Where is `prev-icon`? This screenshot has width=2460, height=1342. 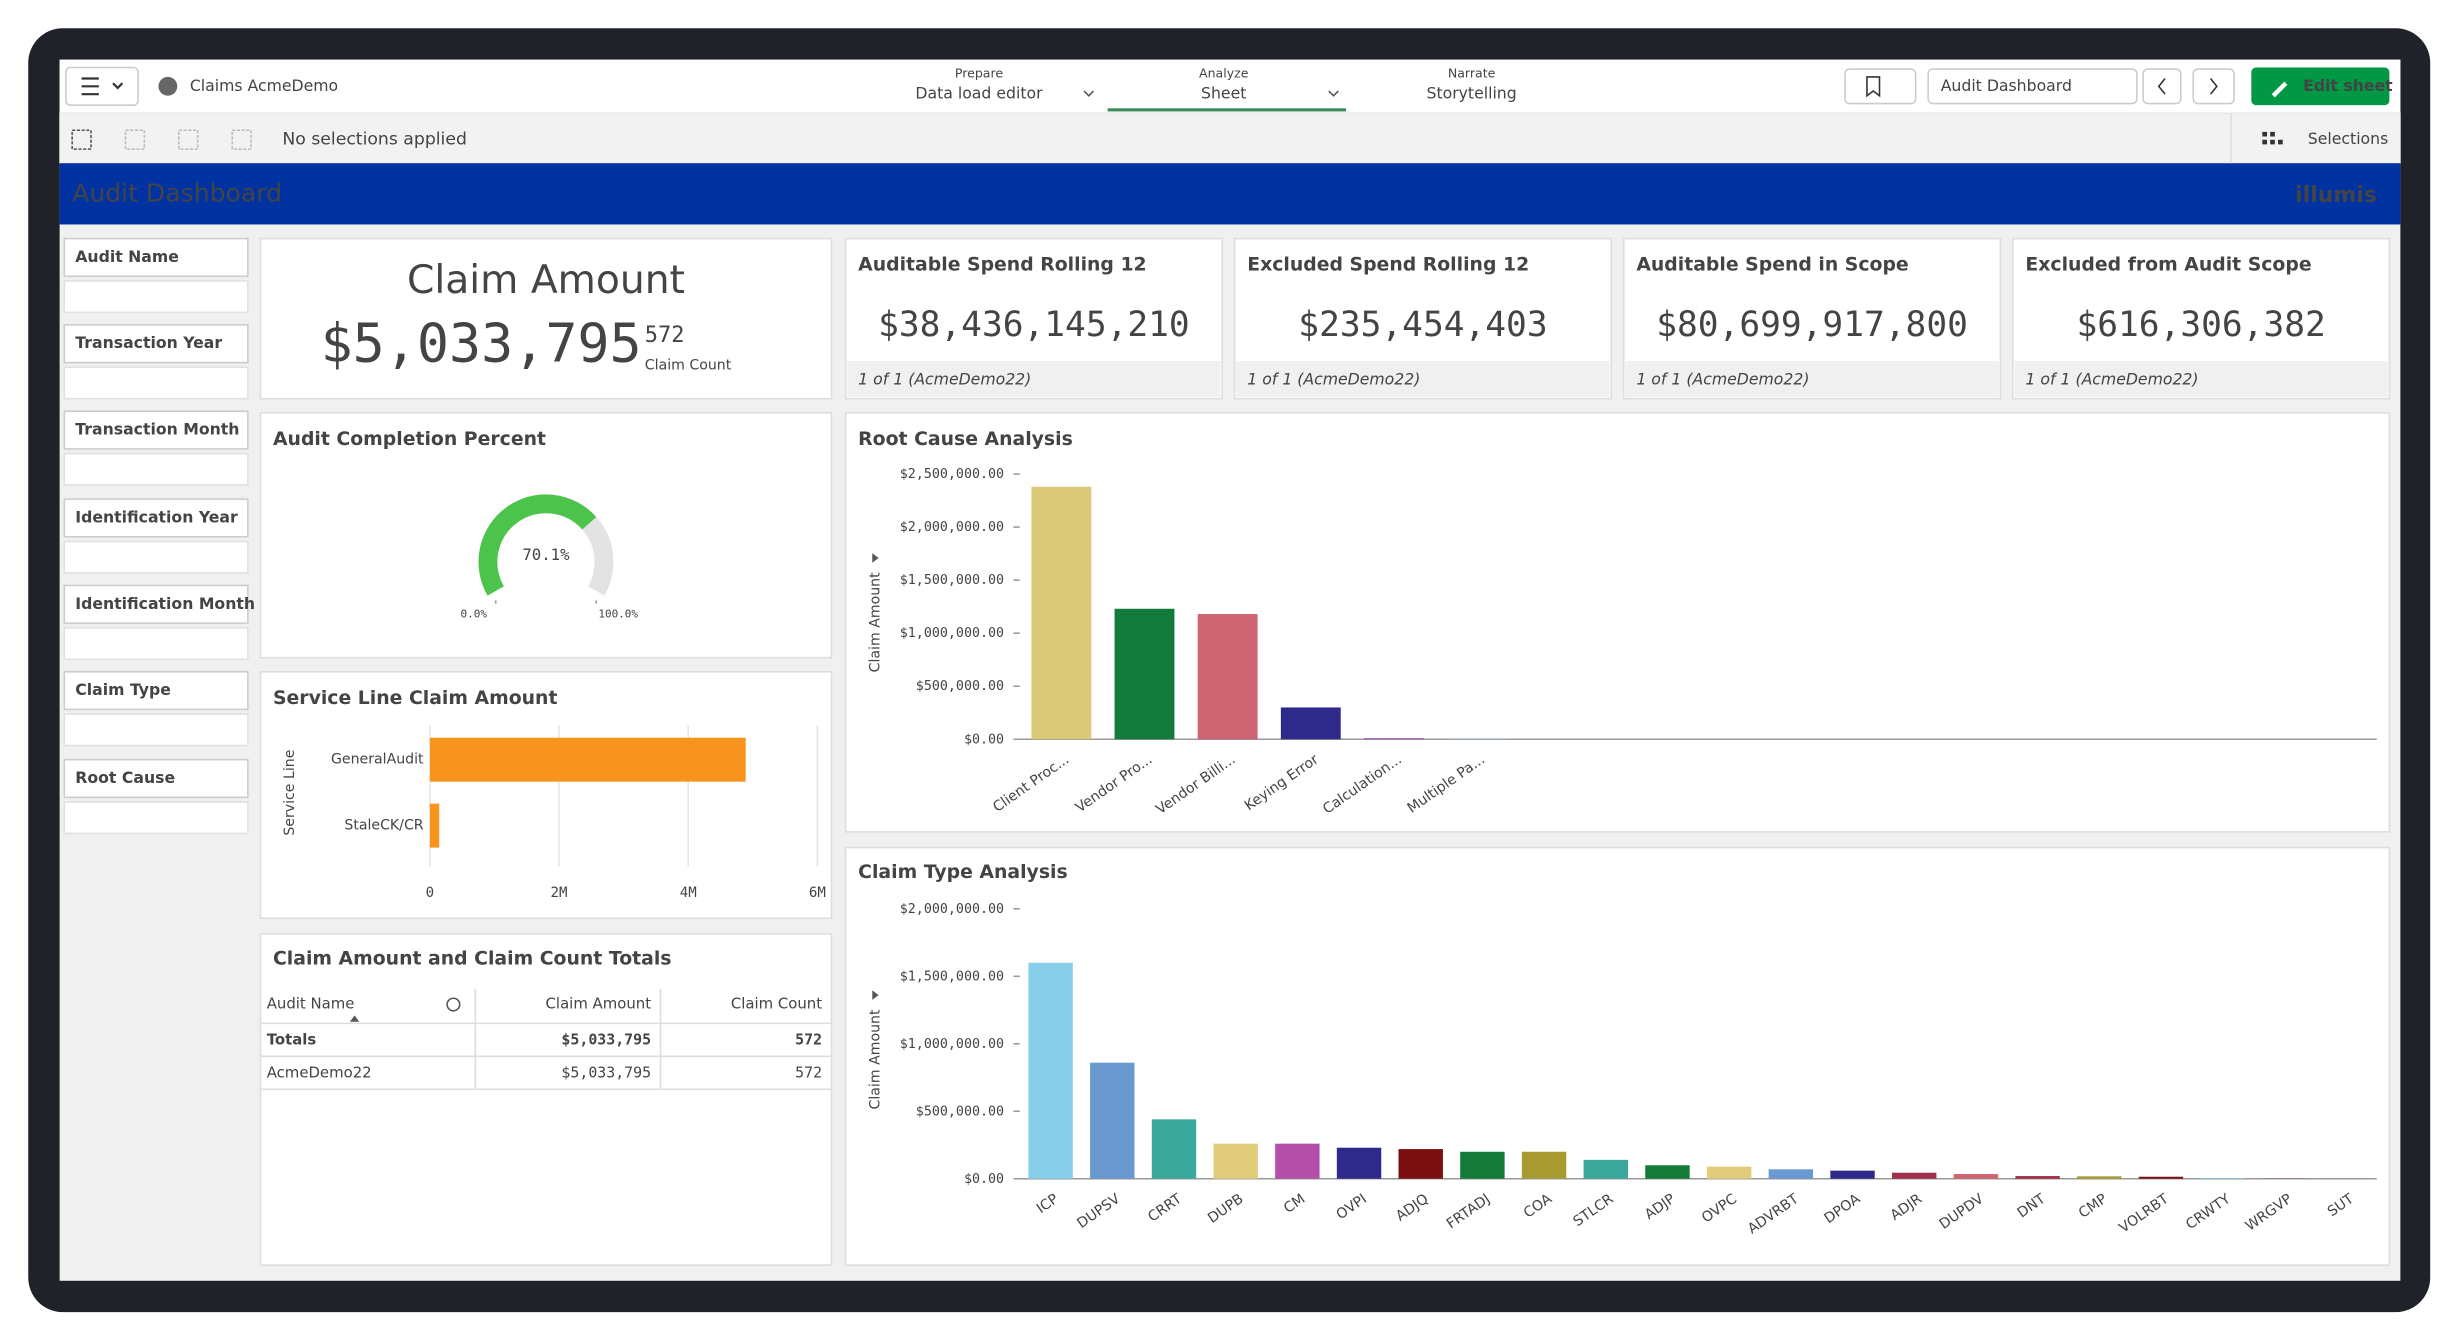
prev-icon is located at coordinates (2161, 86).